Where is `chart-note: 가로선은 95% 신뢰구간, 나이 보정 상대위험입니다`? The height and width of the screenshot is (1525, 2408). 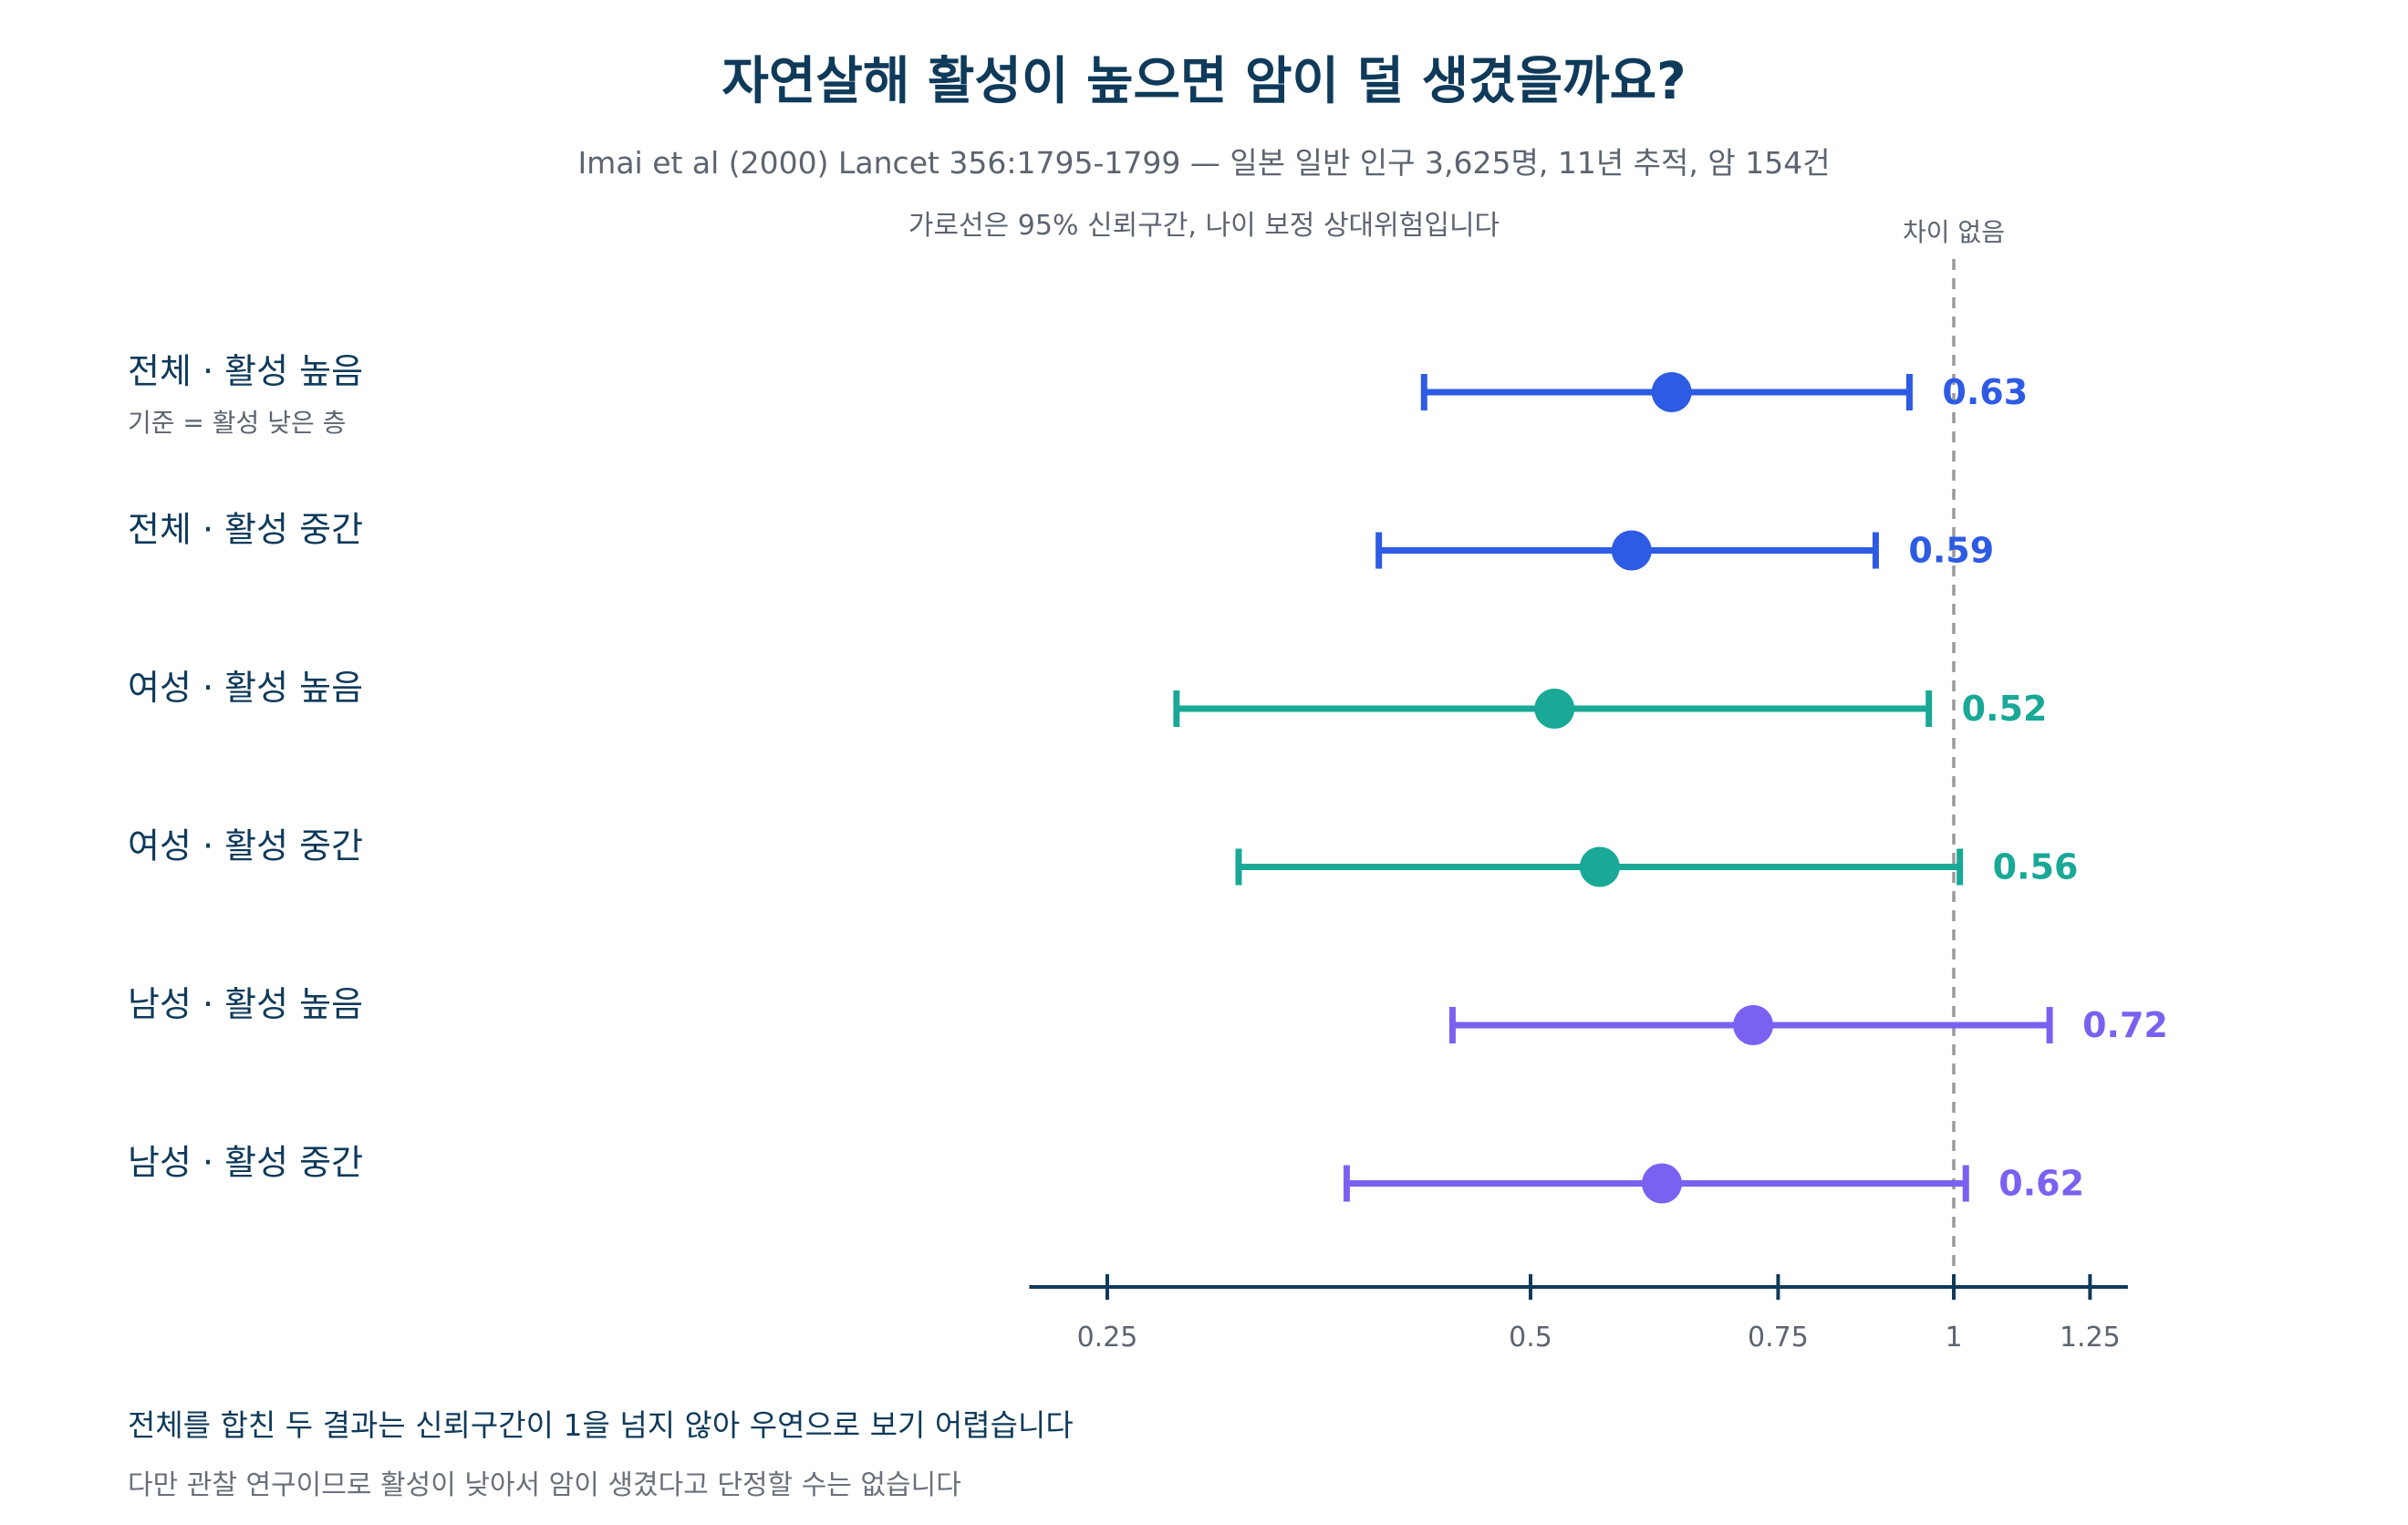 chart-note: 가로선은 95% 신뢰구간, 나이 보정 상대위험입니다 is located at coordinates (1204, 226).